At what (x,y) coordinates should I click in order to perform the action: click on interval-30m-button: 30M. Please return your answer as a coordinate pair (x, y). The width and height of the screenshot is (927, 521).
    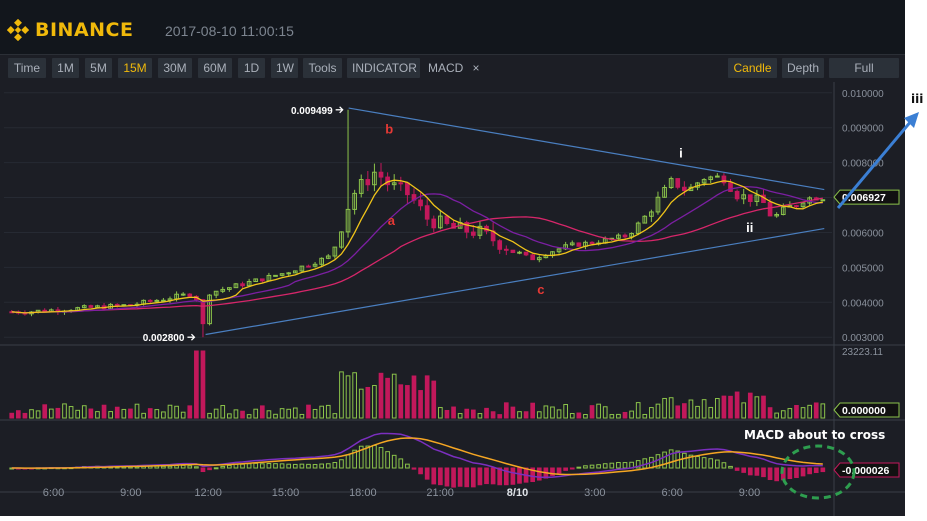
    Looking at the image, I should click on (175, 68).